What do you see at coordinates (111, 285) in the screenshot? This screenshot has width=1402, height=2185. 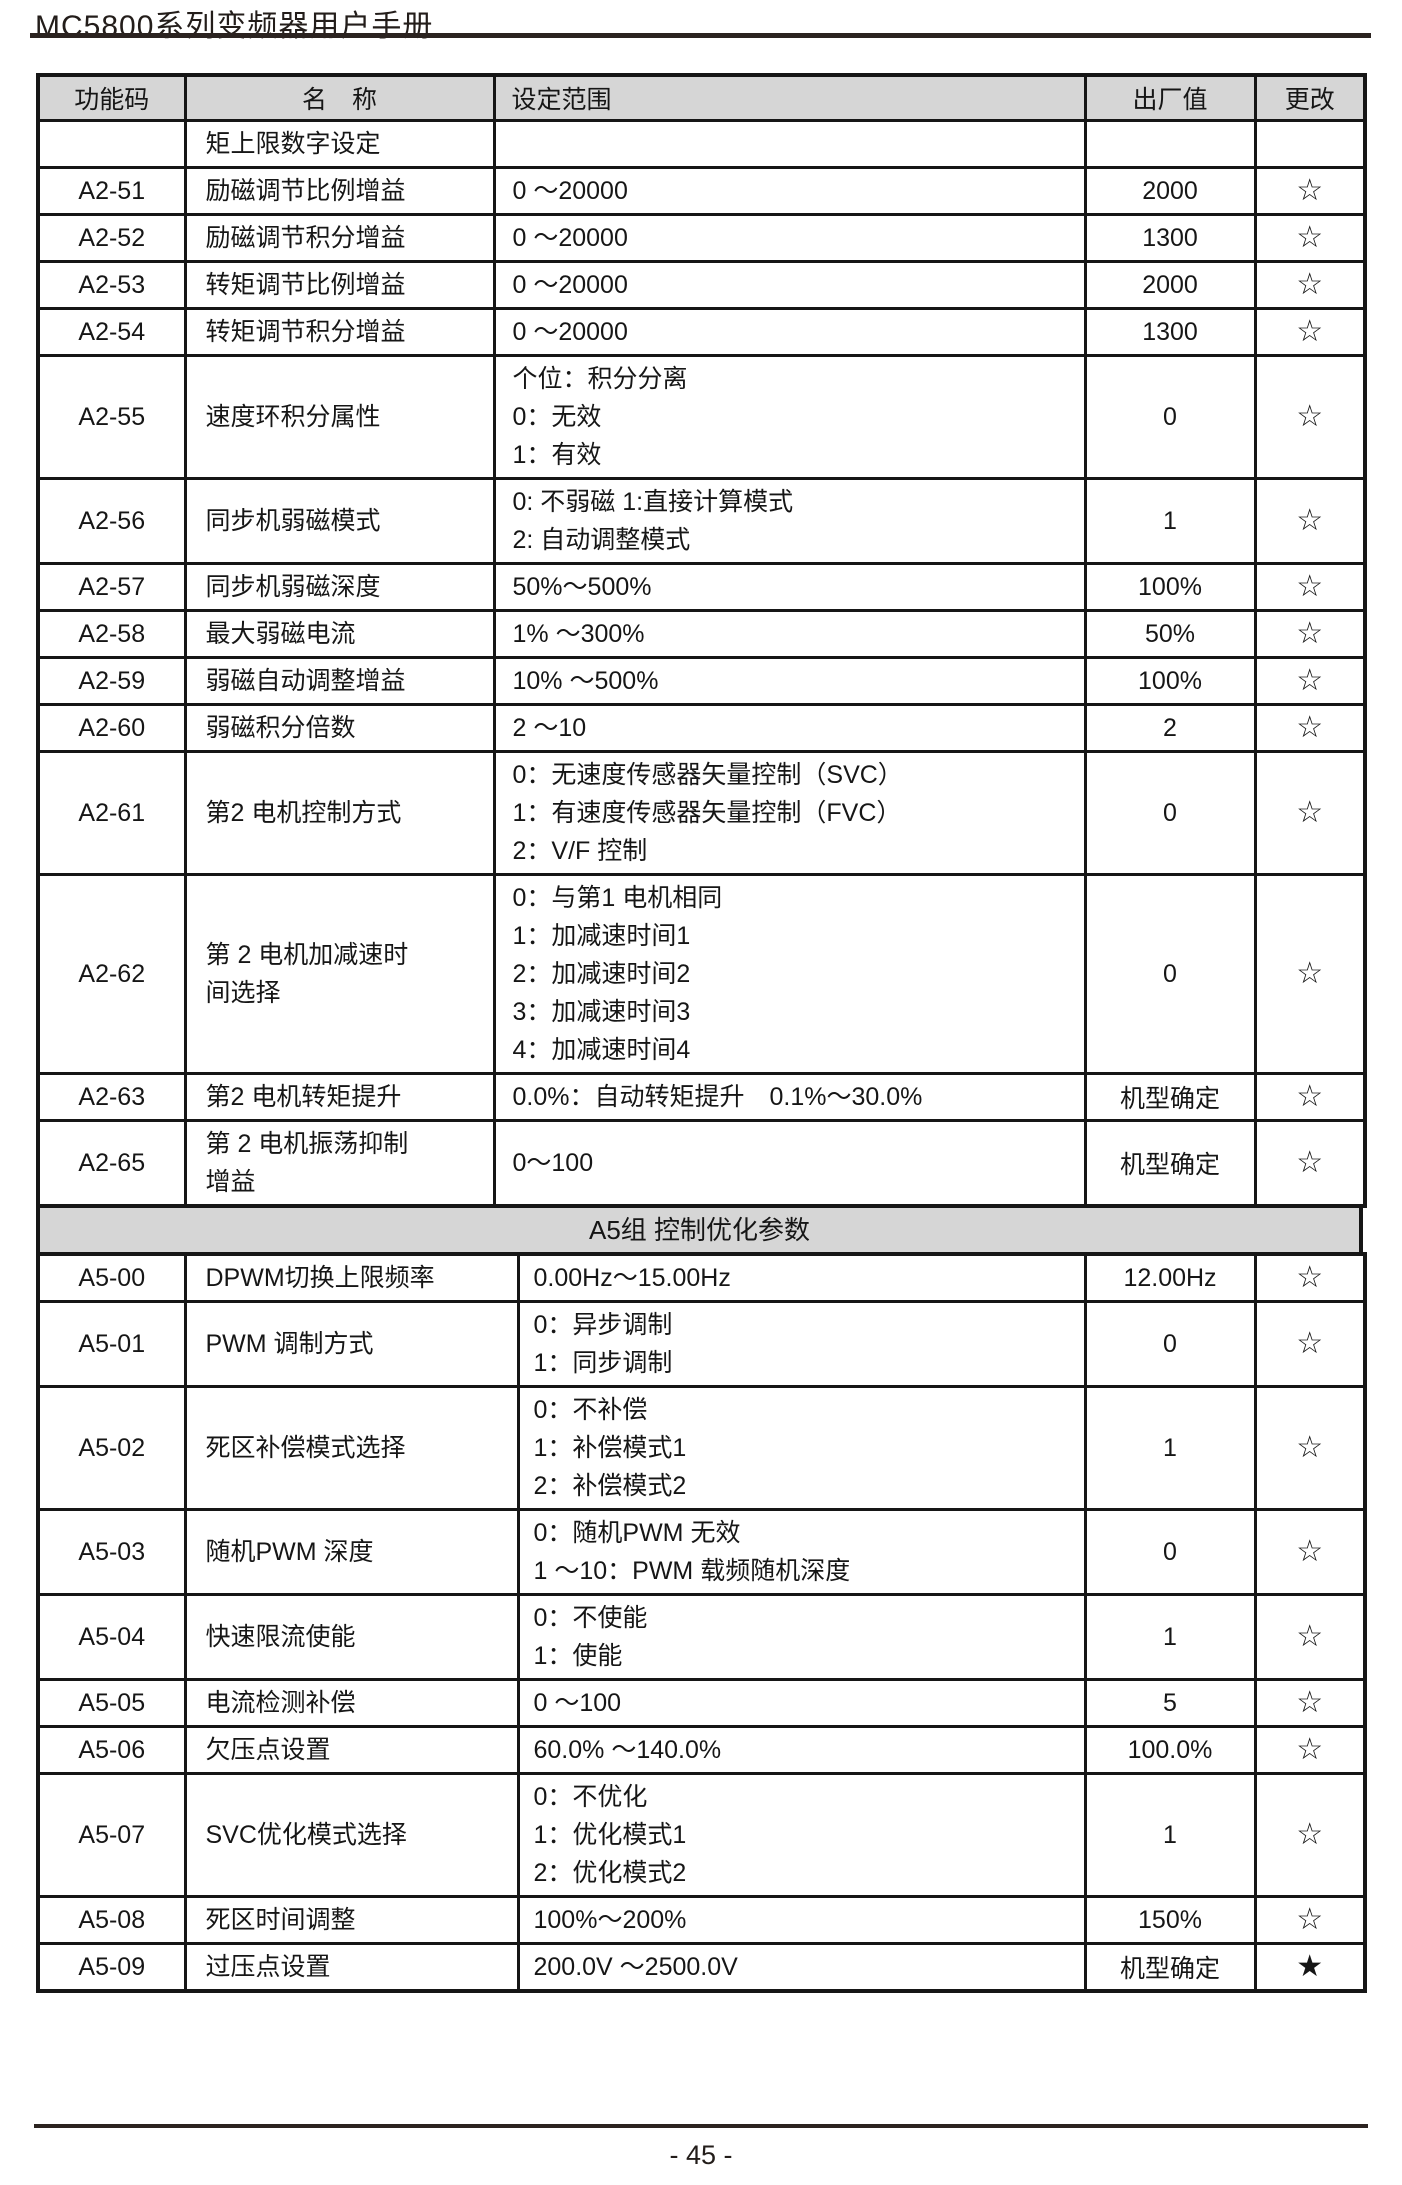 I see `function-code-cell: A2-53` at bounding box center [111, 285].